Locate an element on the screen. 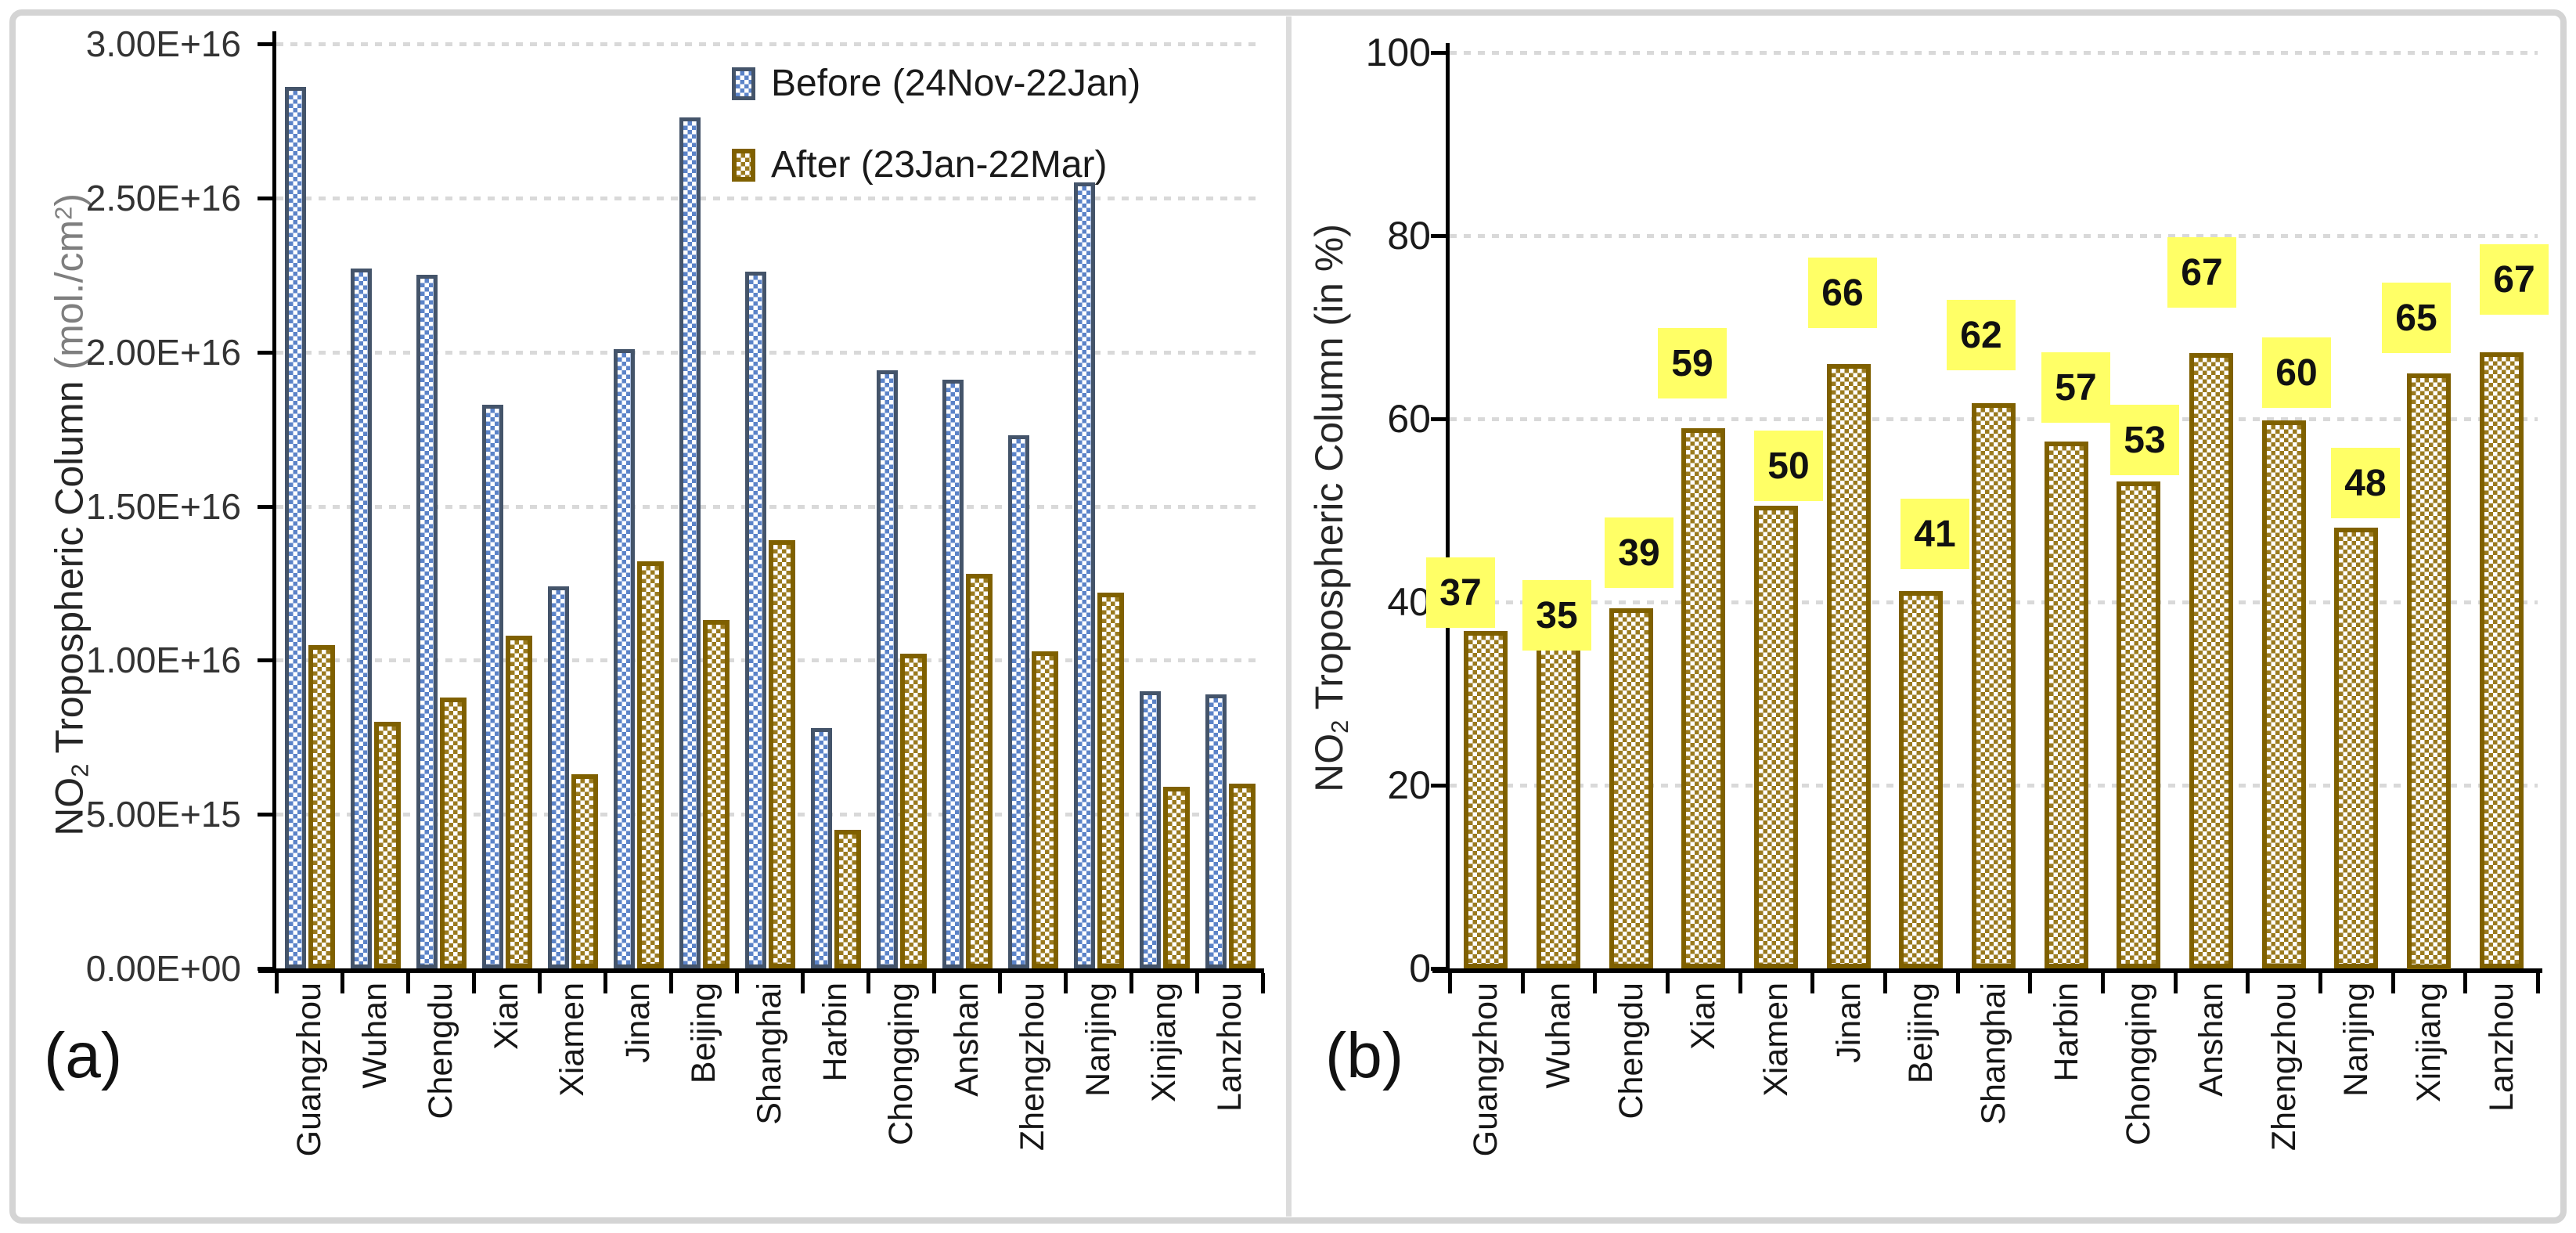 Image resolution: width=2576 pixels, height=1233 pixels. data-label-xian: 59 is located at coordinates (1692, 363).